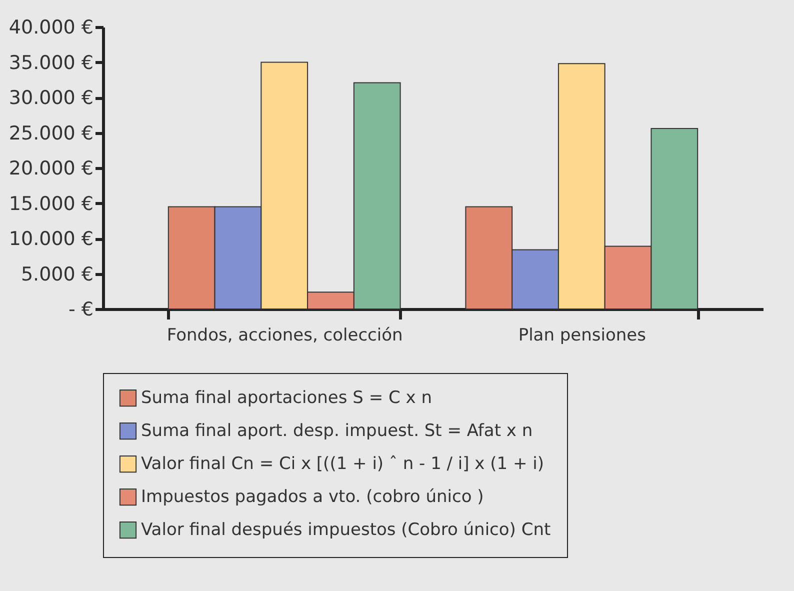 Image resolution: width=794 pixels, height=591 pixels. Describe the element at coordinates (51, 133) in the screenshot. I see `y-tick-label: 25.000 €` at that location.